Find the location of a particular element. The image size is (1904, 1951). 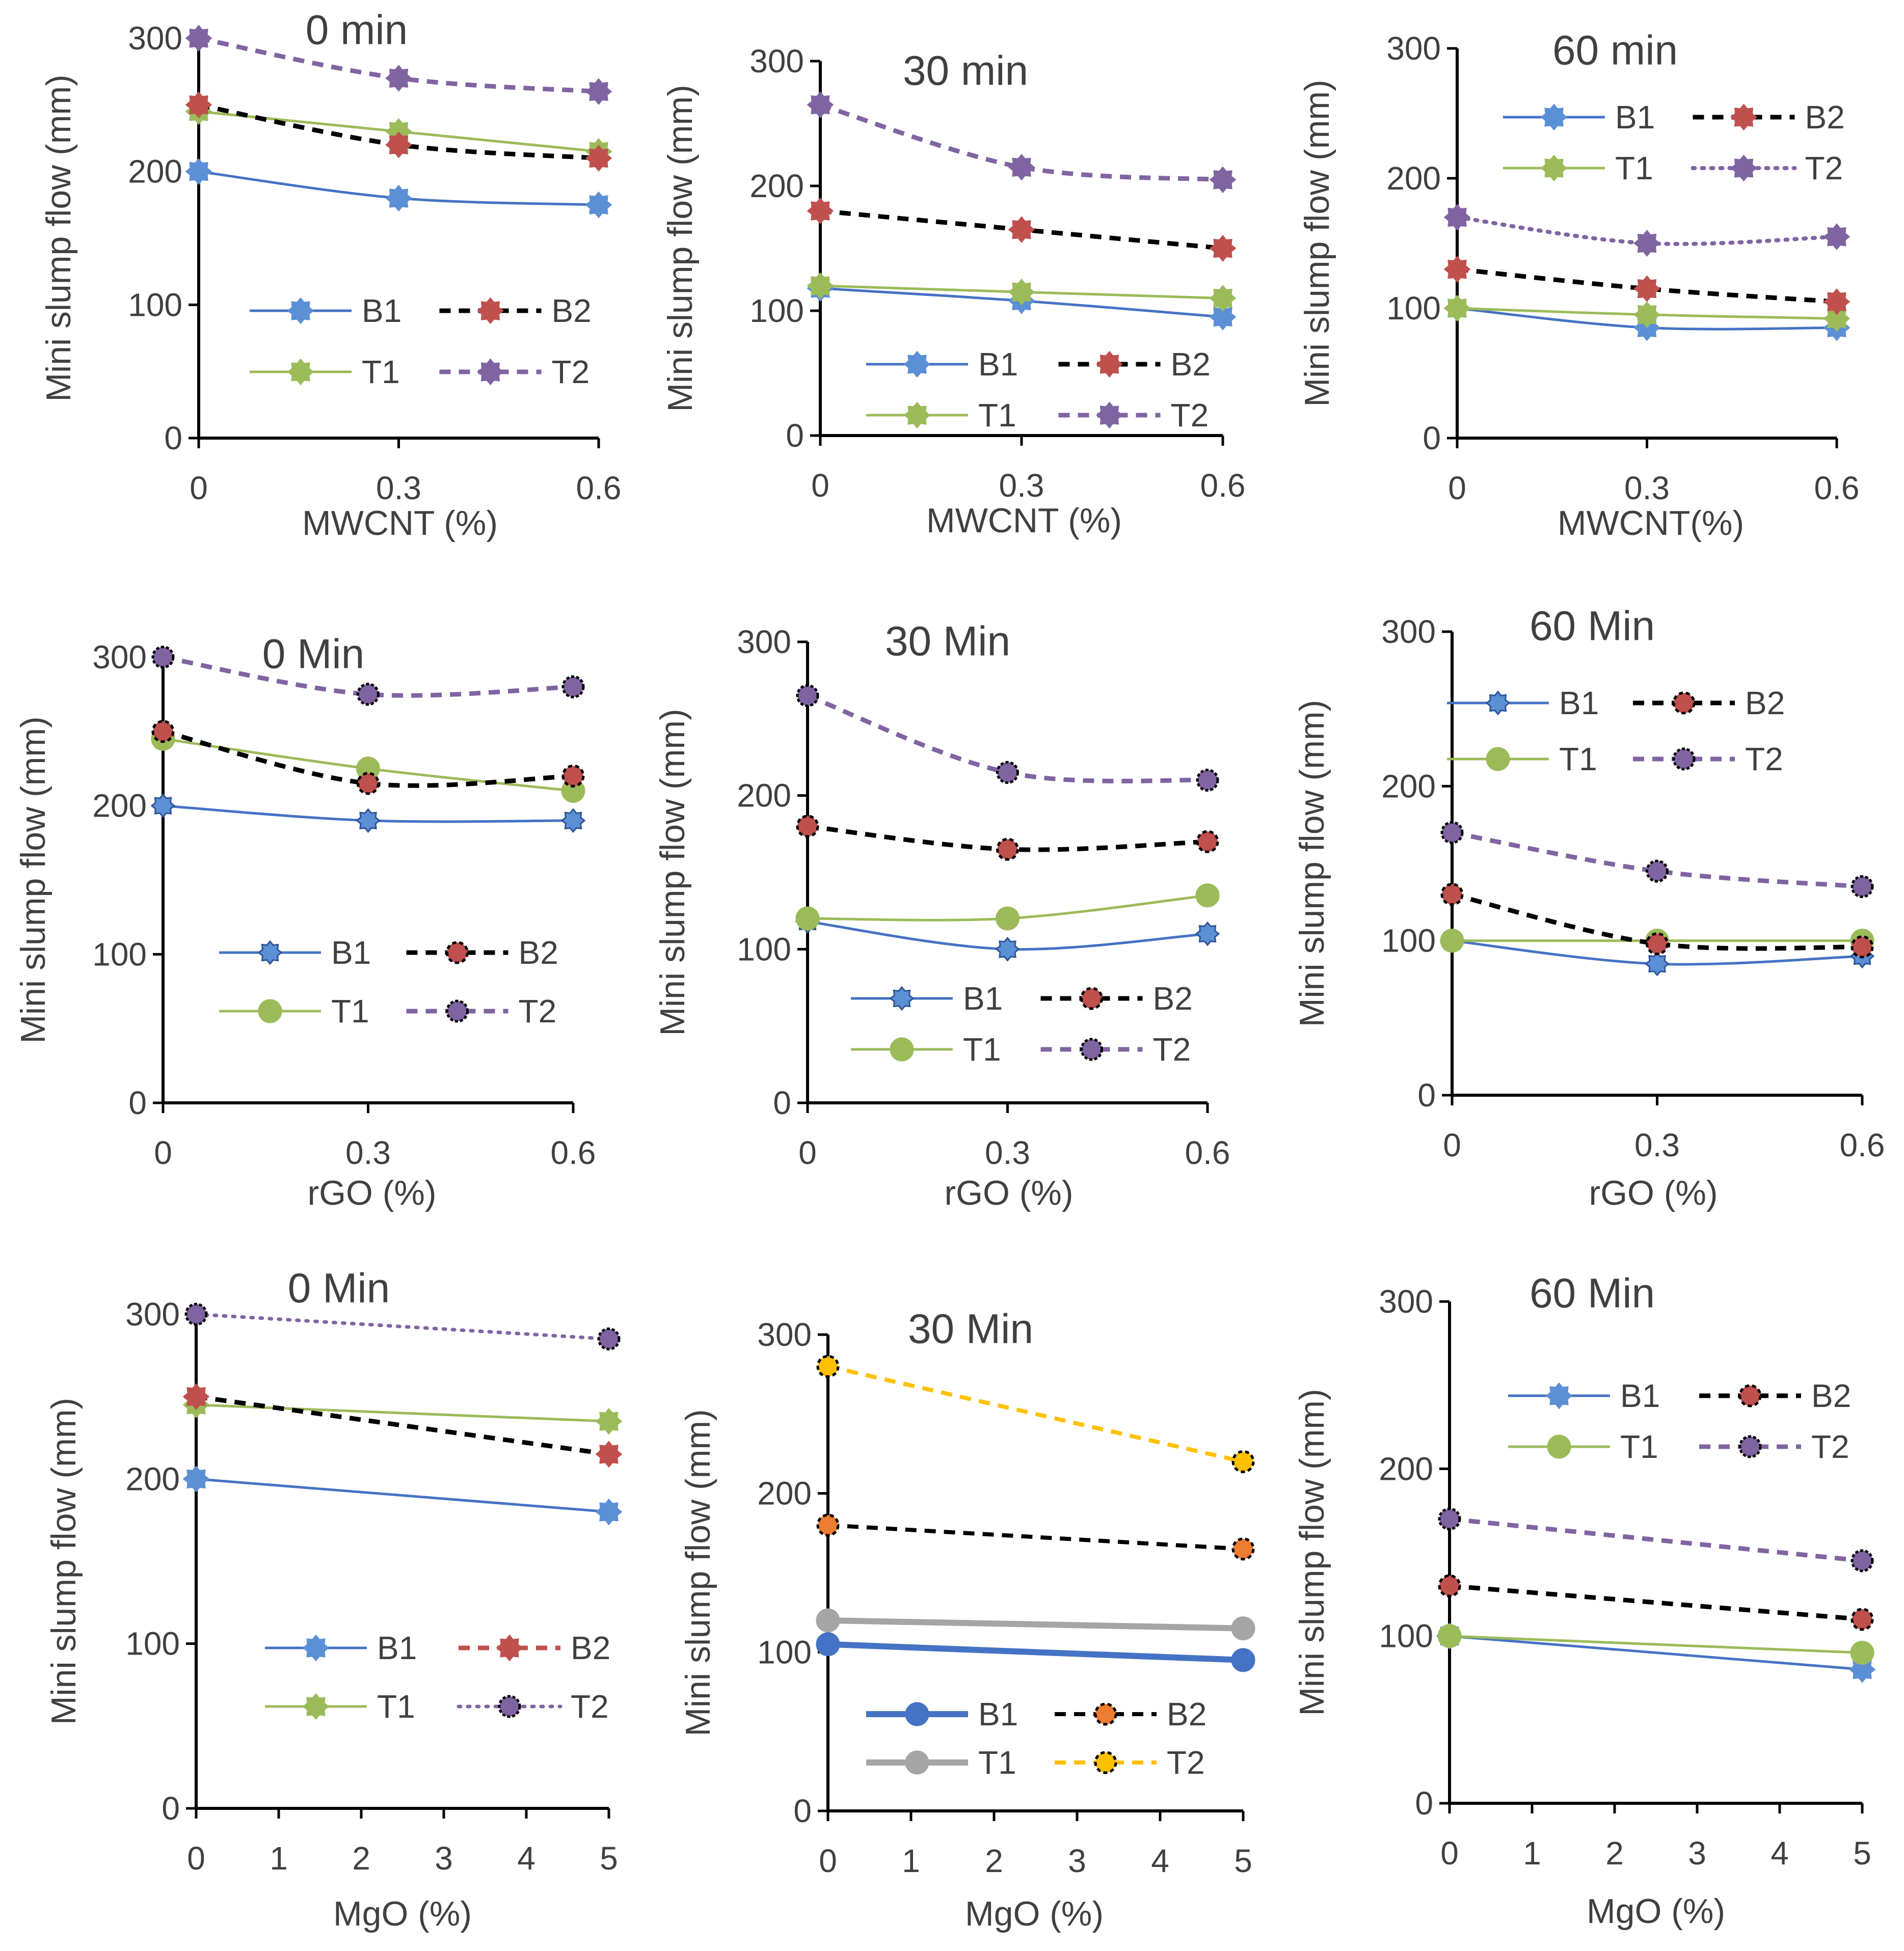

chart-title: 60 min is located at coordinates (1615, 51).